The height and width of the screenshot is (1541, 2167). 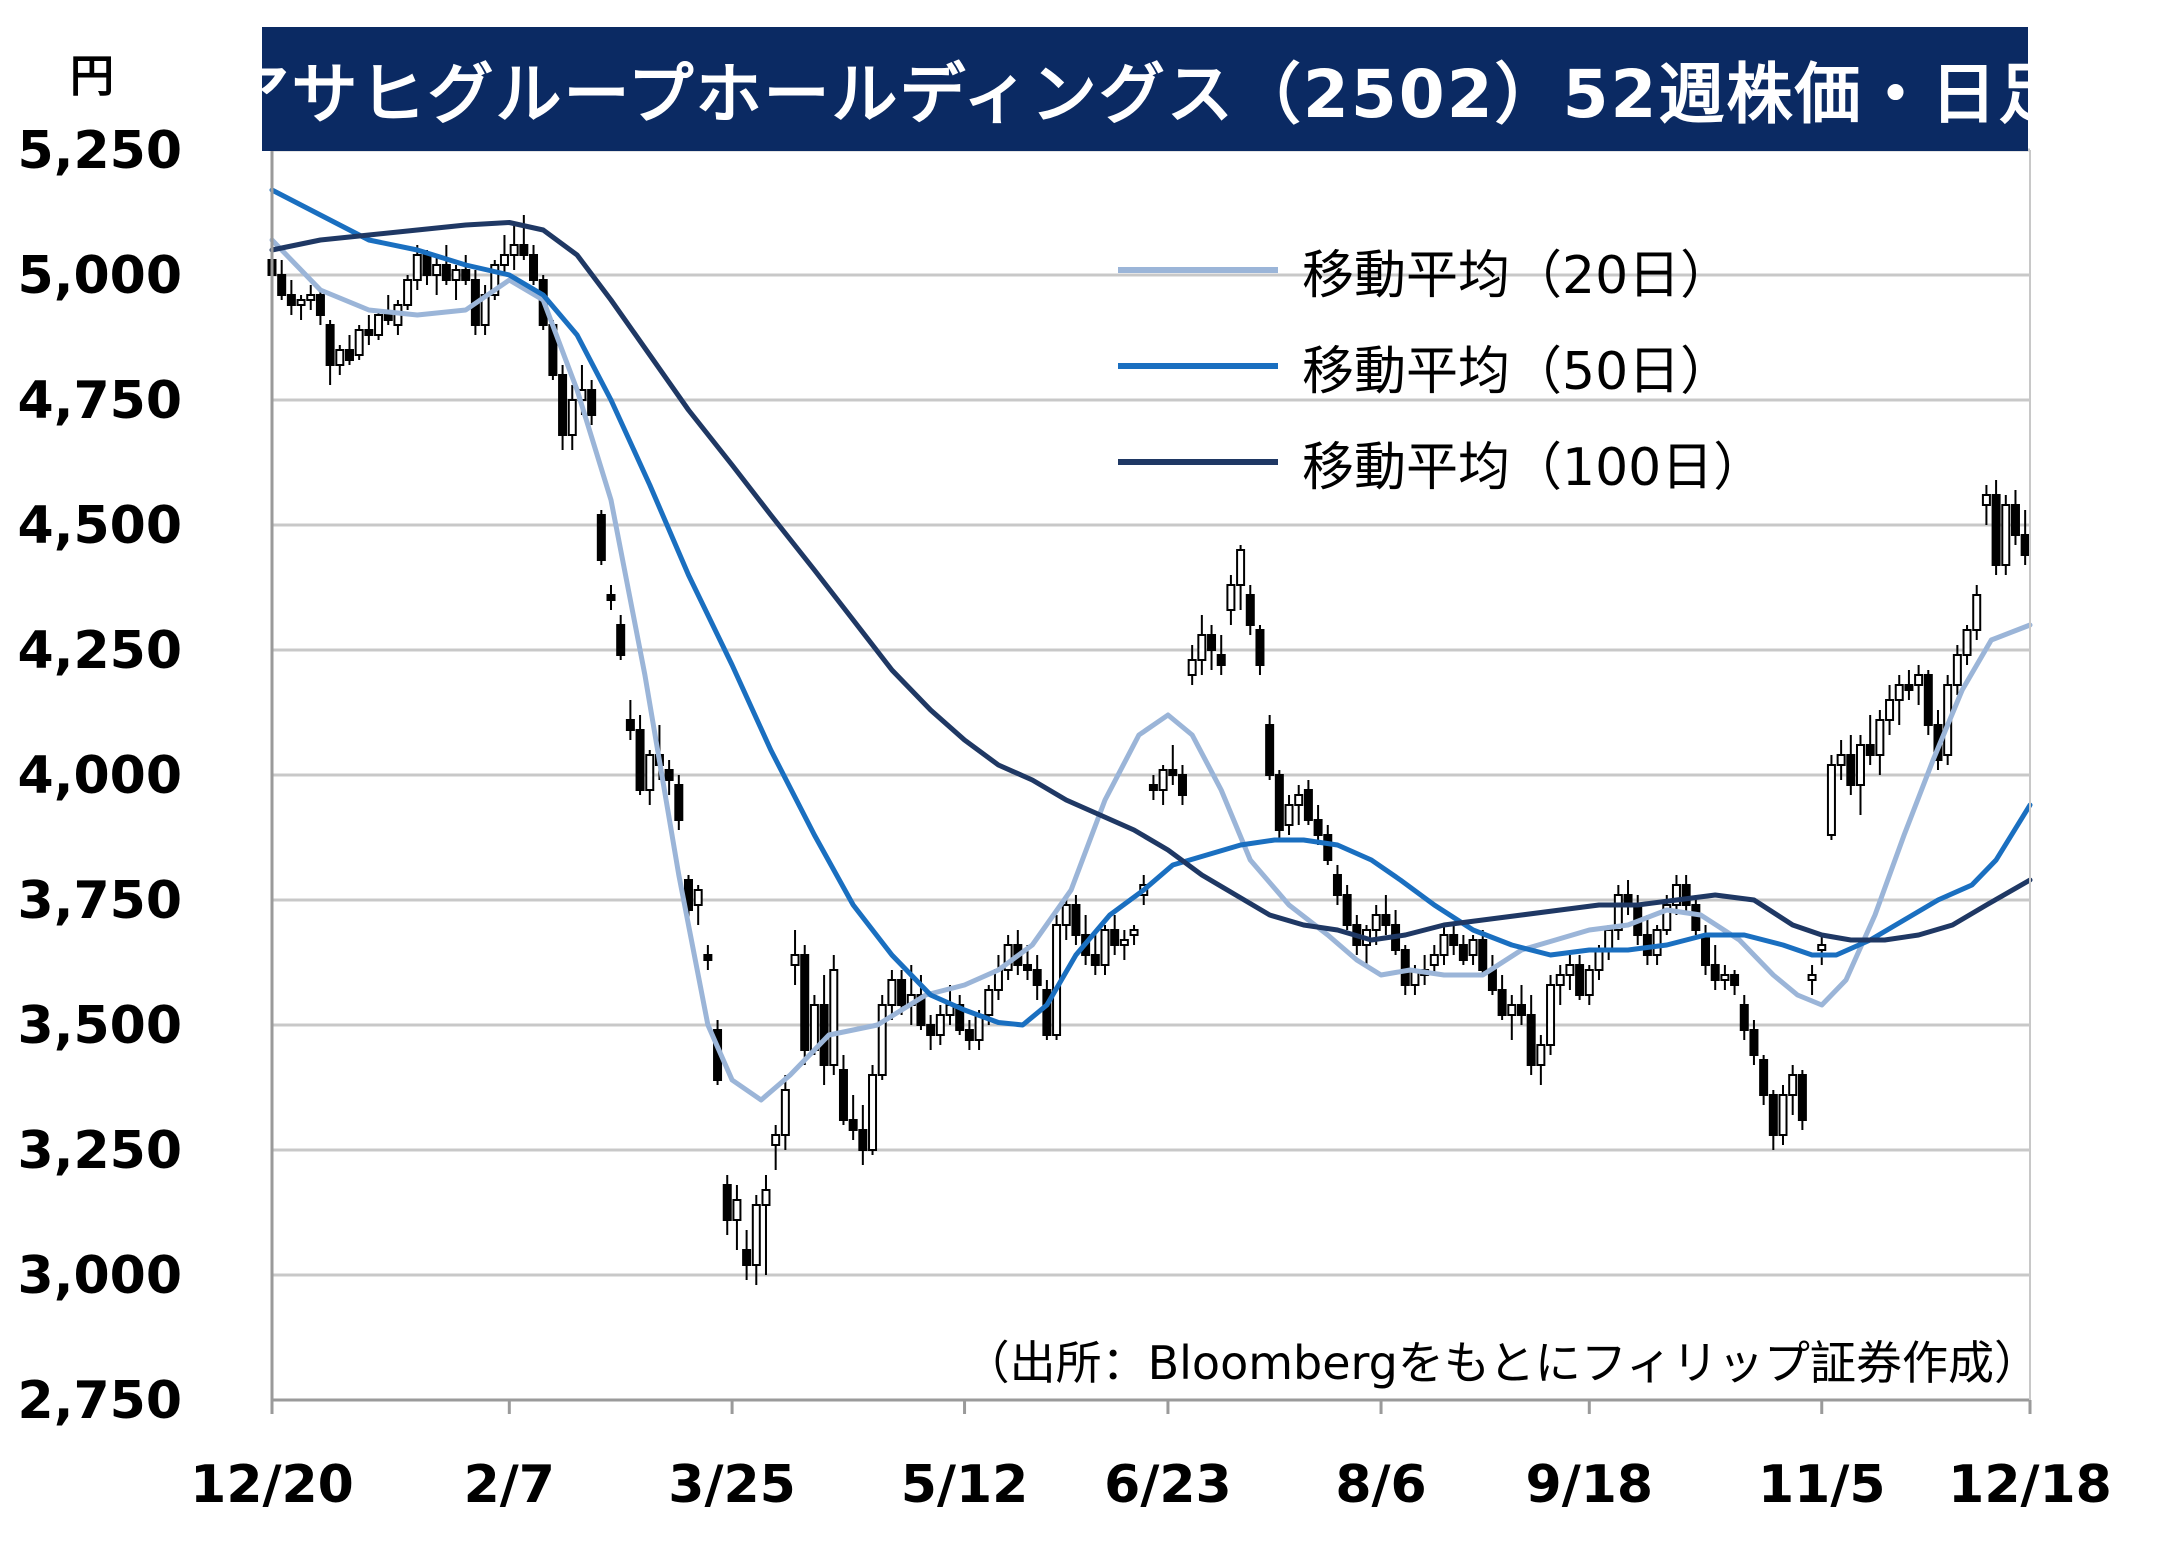 I want to click on y-unit-label: 円, so click(x=92, y=76).